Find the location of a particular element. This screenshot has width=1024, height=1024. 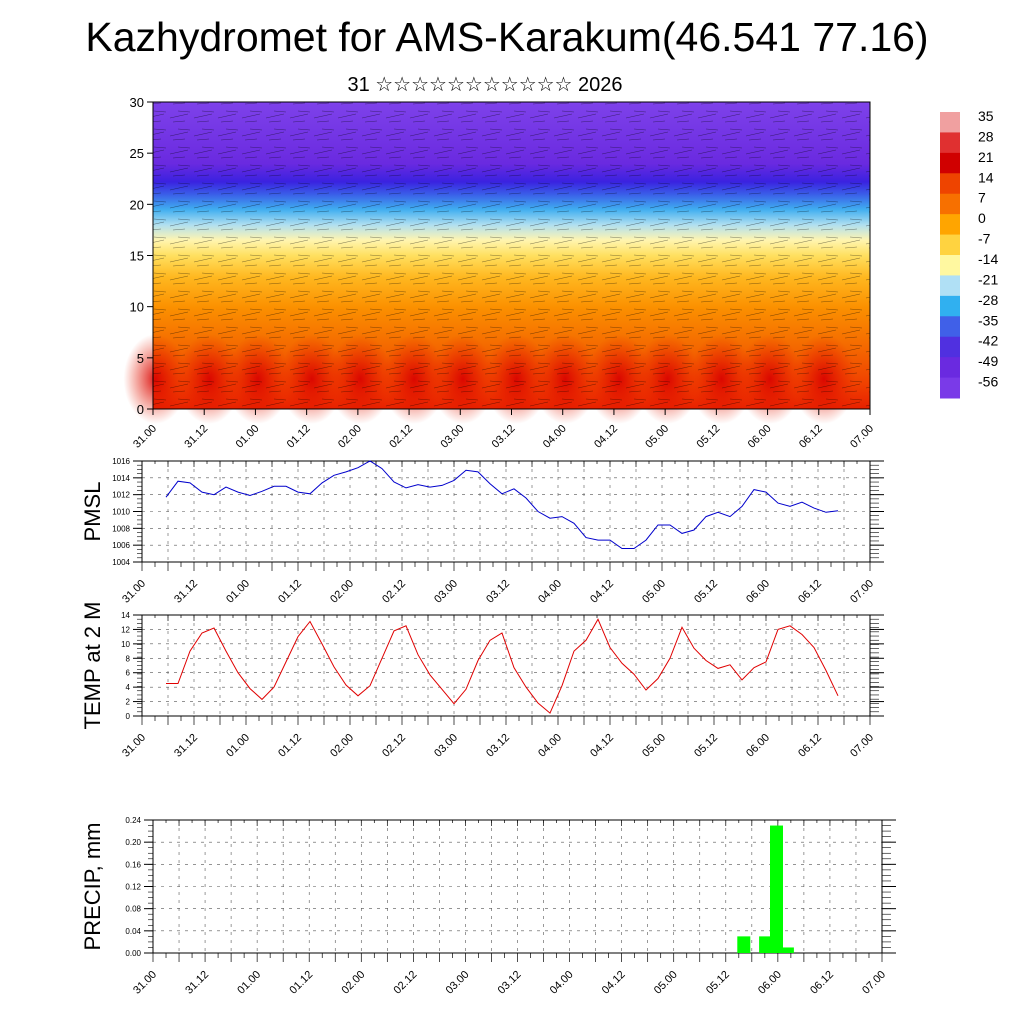

y-axis-title: PMSL is located at coordinates (92, 512).